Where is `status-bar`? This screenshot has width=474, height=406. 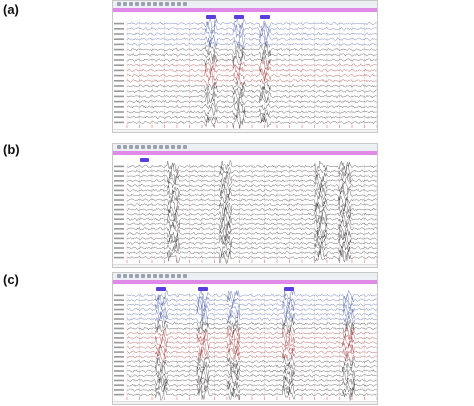 status-bar is located at coordinates (245, 402).